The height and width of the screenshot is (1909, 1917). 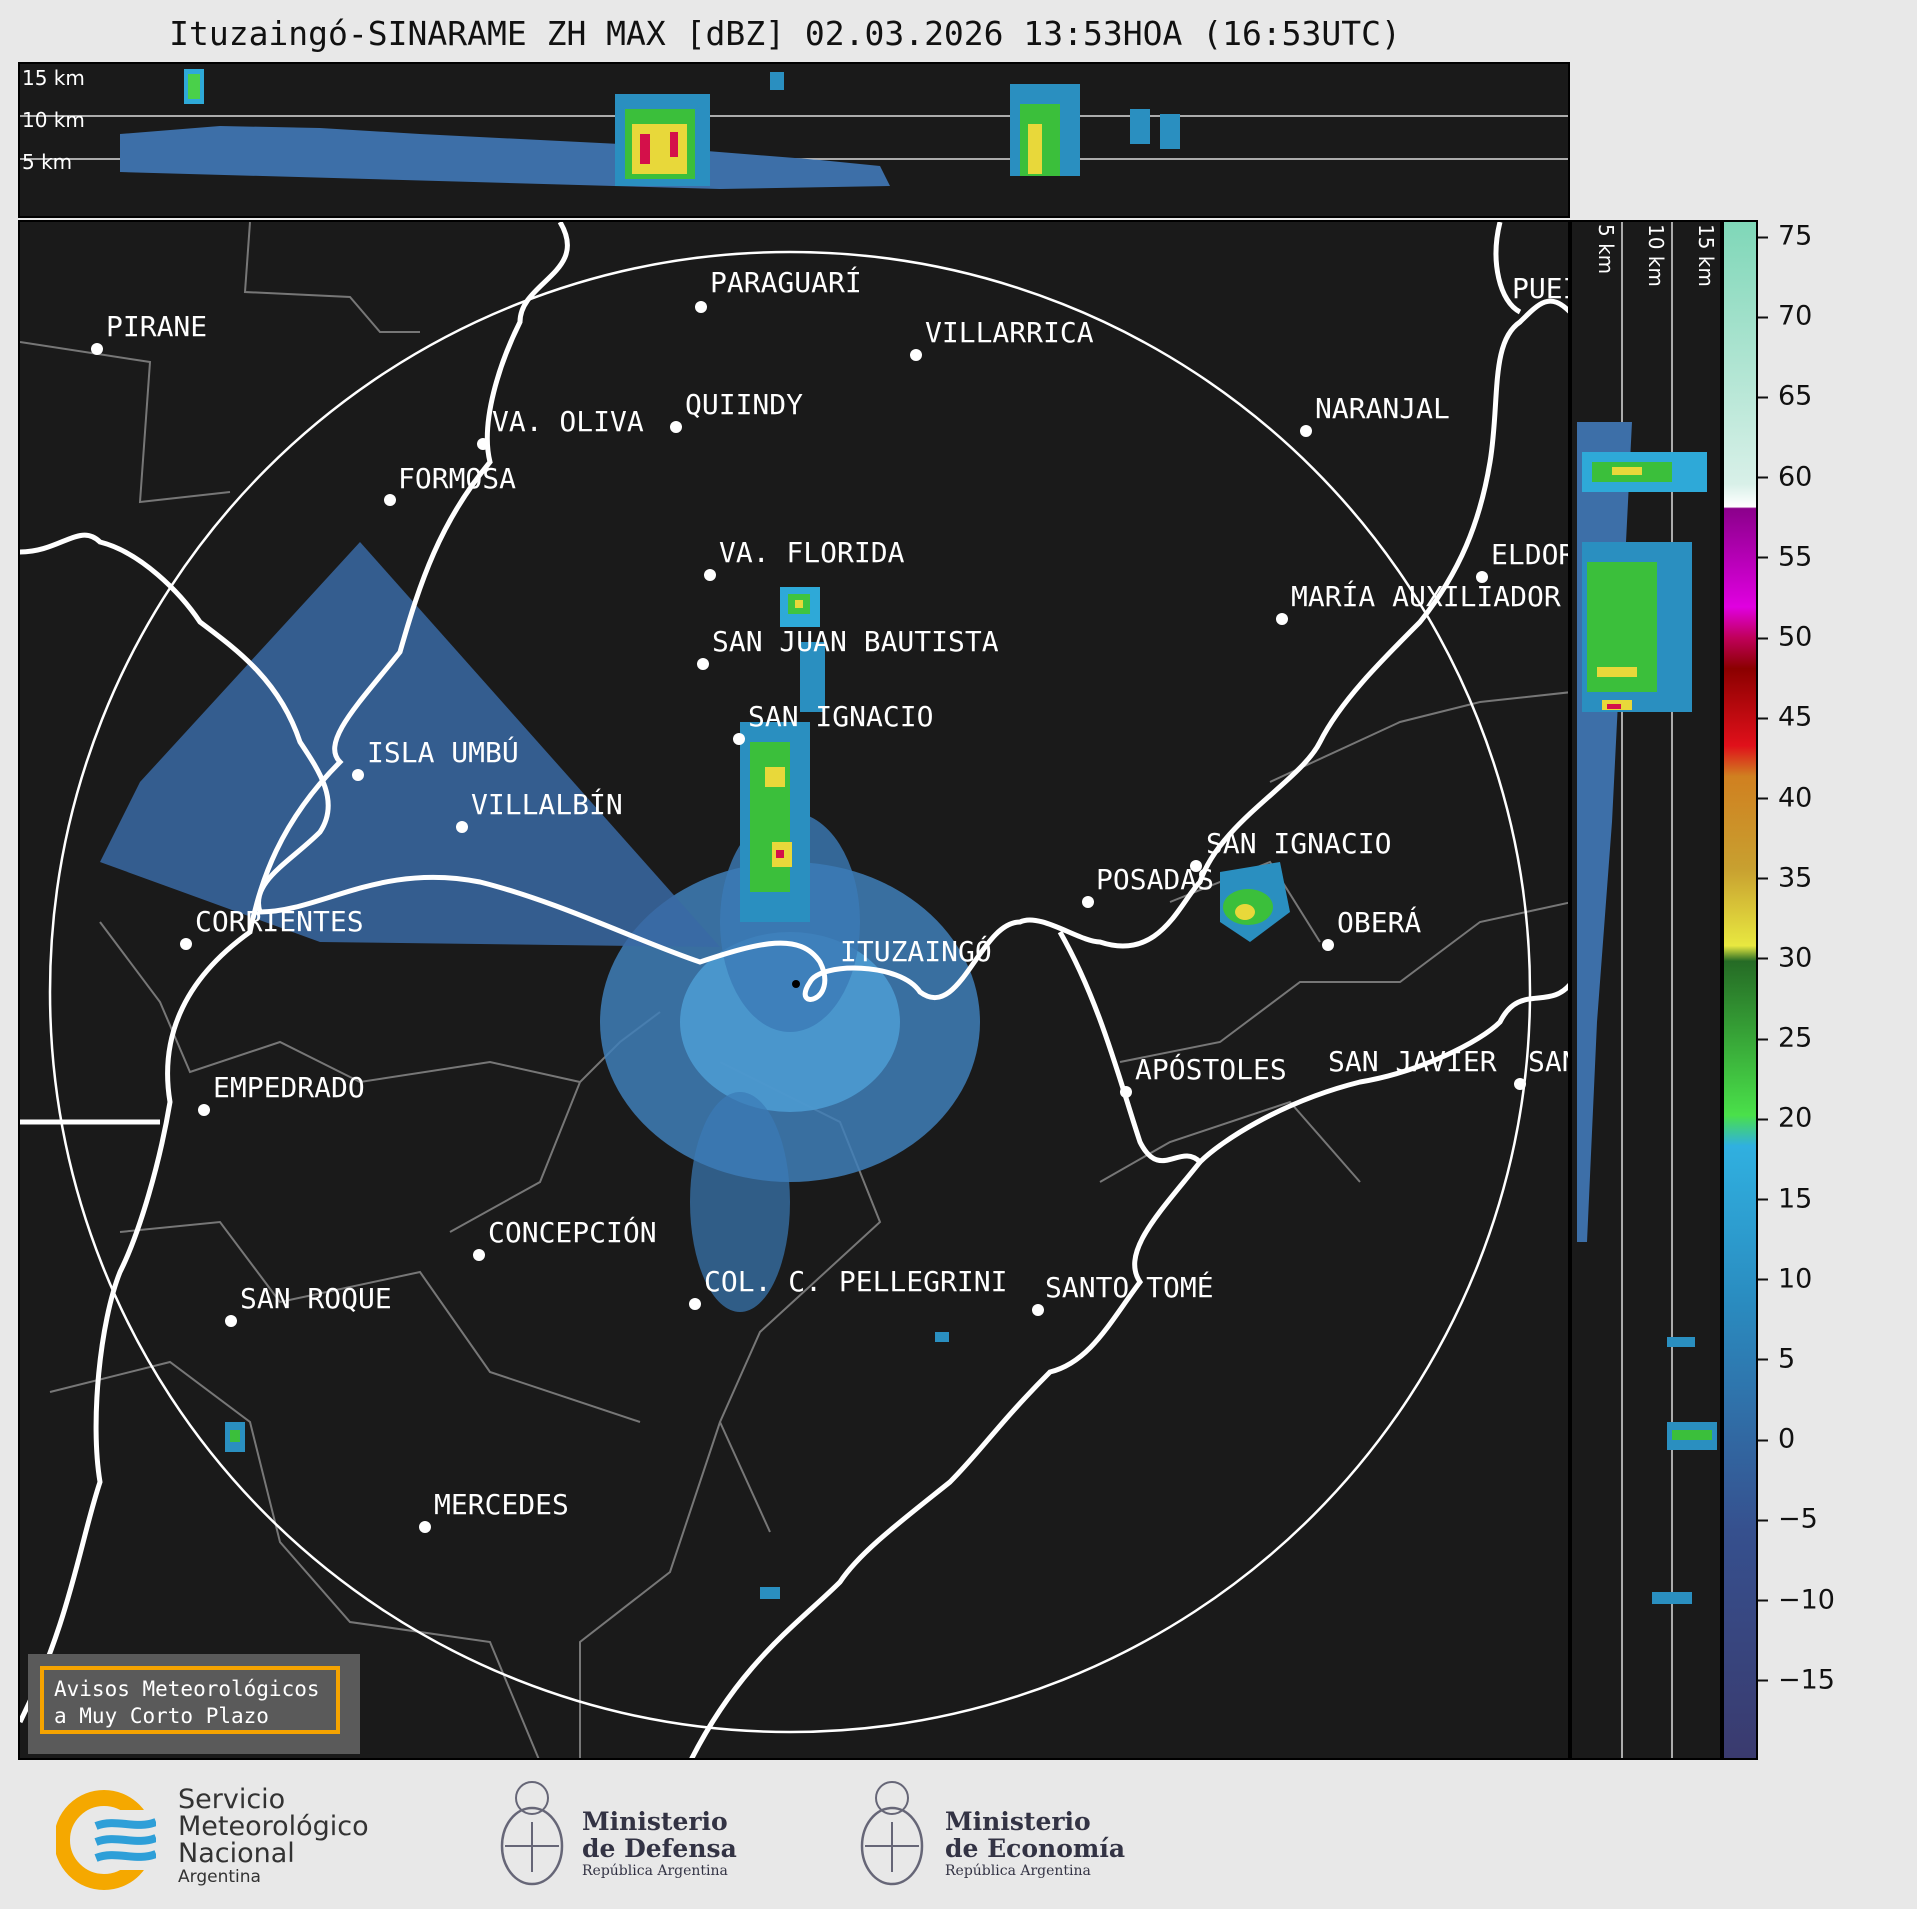 I want to click on city-label-san-ignacio-ar: SAN IGNACIO, so click(x=1299, y=843).